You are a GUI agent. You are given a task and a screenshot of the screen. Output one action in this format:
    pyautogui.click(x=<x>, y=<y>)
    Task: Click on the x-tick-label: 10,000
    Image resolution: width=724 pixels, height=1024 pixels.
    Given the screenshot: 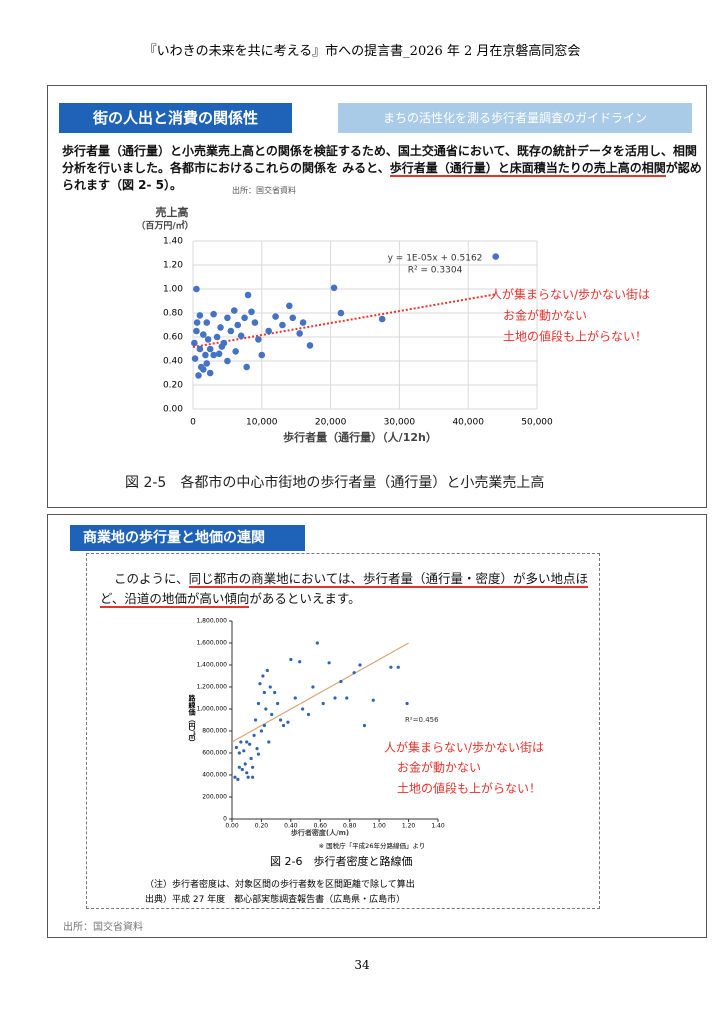 What is the action you would take?
    pyautogui.click(x=262, y=423)
    